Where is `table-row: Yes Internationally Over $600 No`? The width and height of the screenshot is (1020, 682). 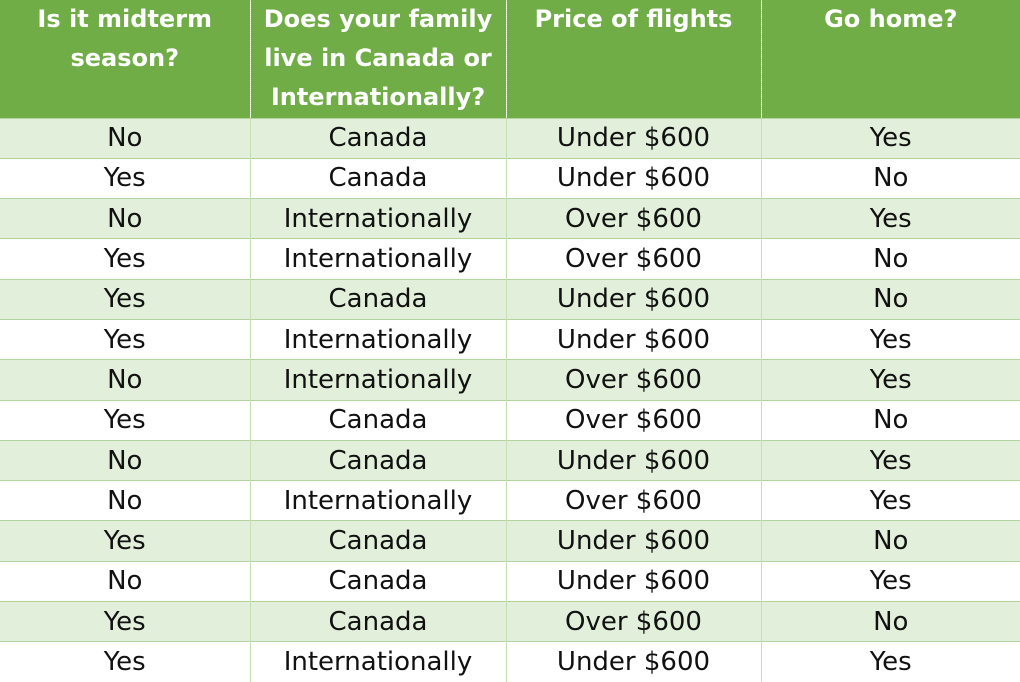
table-row: Yes Internationally Over $600 No is located at coordinates (510, 259).